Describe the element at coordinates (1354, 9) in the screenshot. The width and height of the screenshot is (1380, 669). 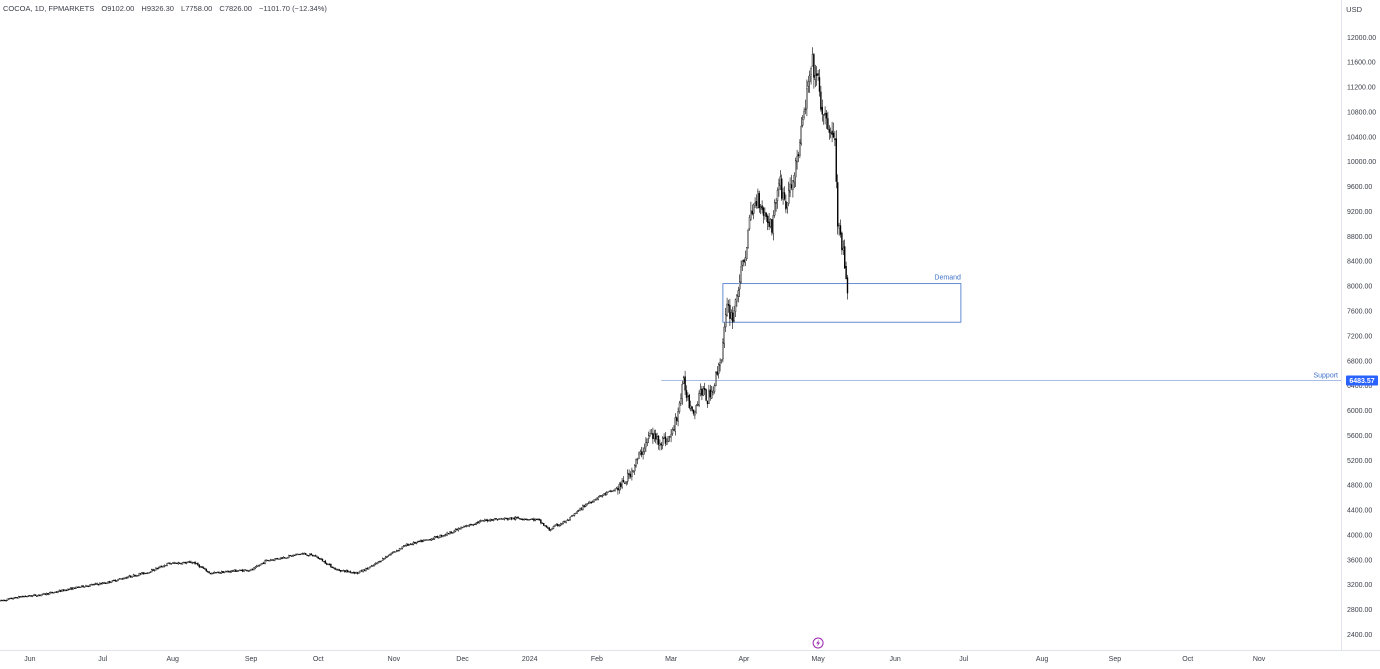
I see `currency-label: USD` at that location.